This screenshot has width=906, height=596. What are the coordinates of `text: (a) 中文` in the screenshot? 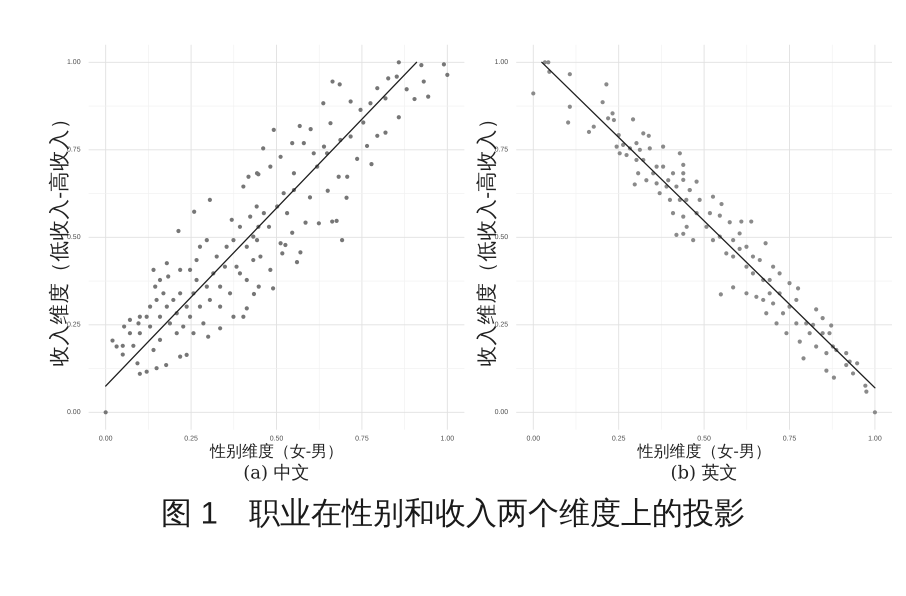 It's located at (276, 473).